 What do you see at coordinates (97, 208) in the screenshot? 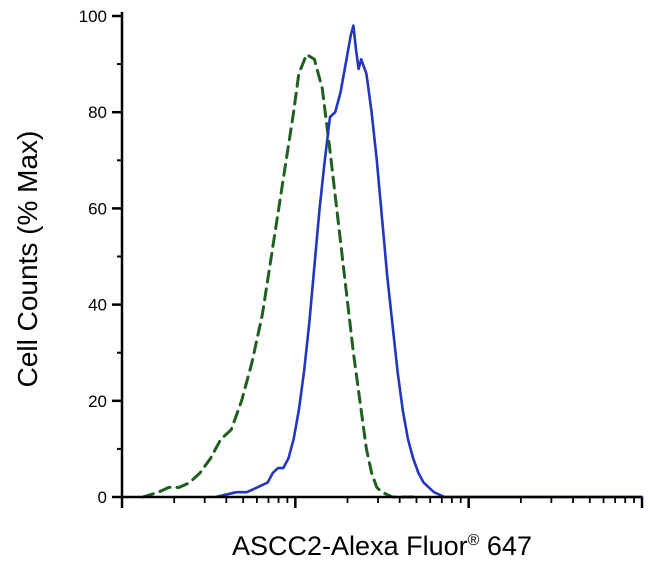
I see `y-tick-label: 60` at bounding box center [97, 208].